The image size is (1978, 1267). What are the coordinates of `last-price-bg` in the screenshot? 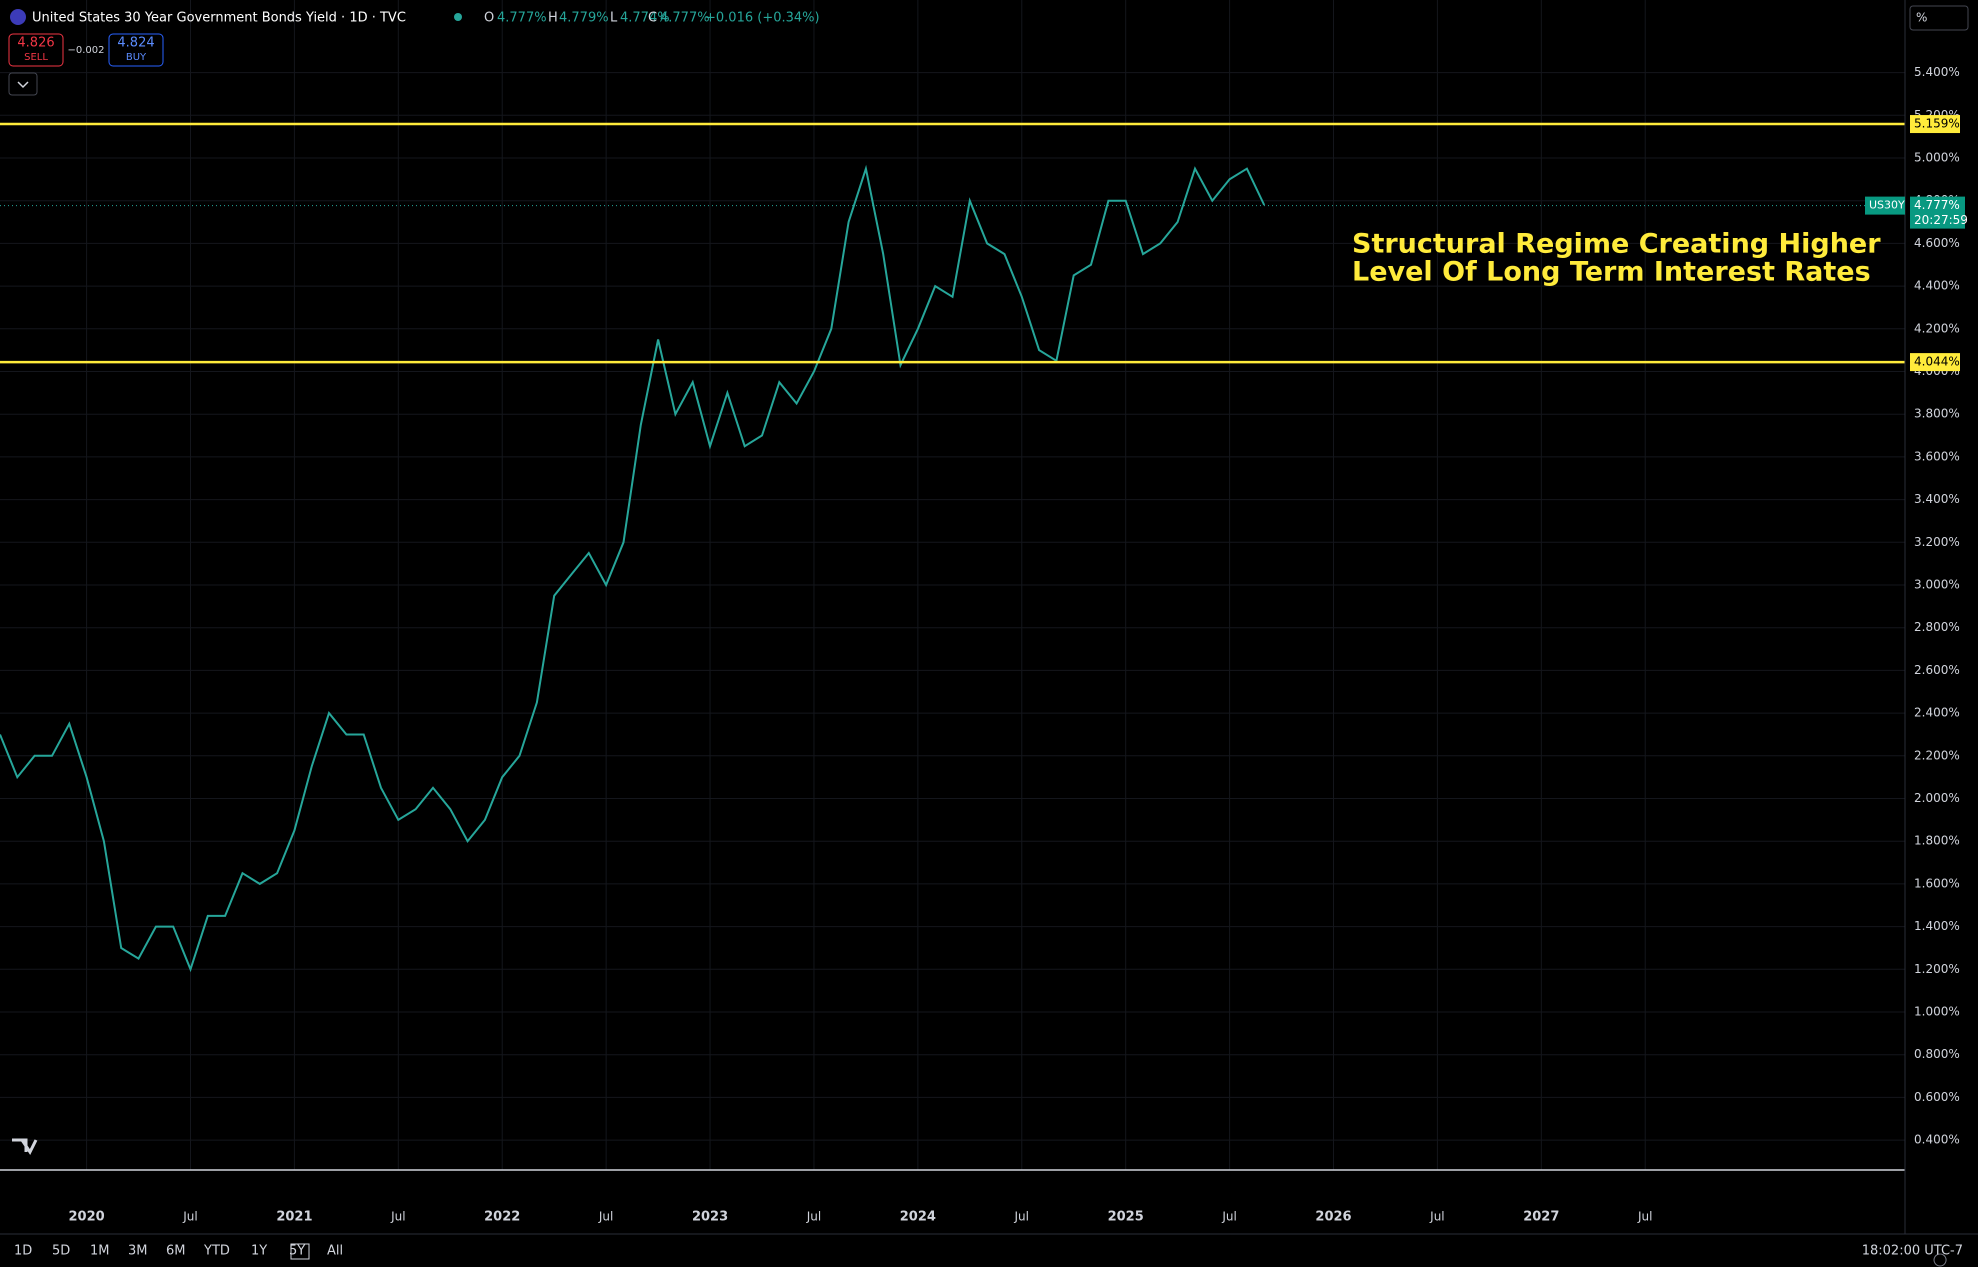 It's located at (1937, 212).